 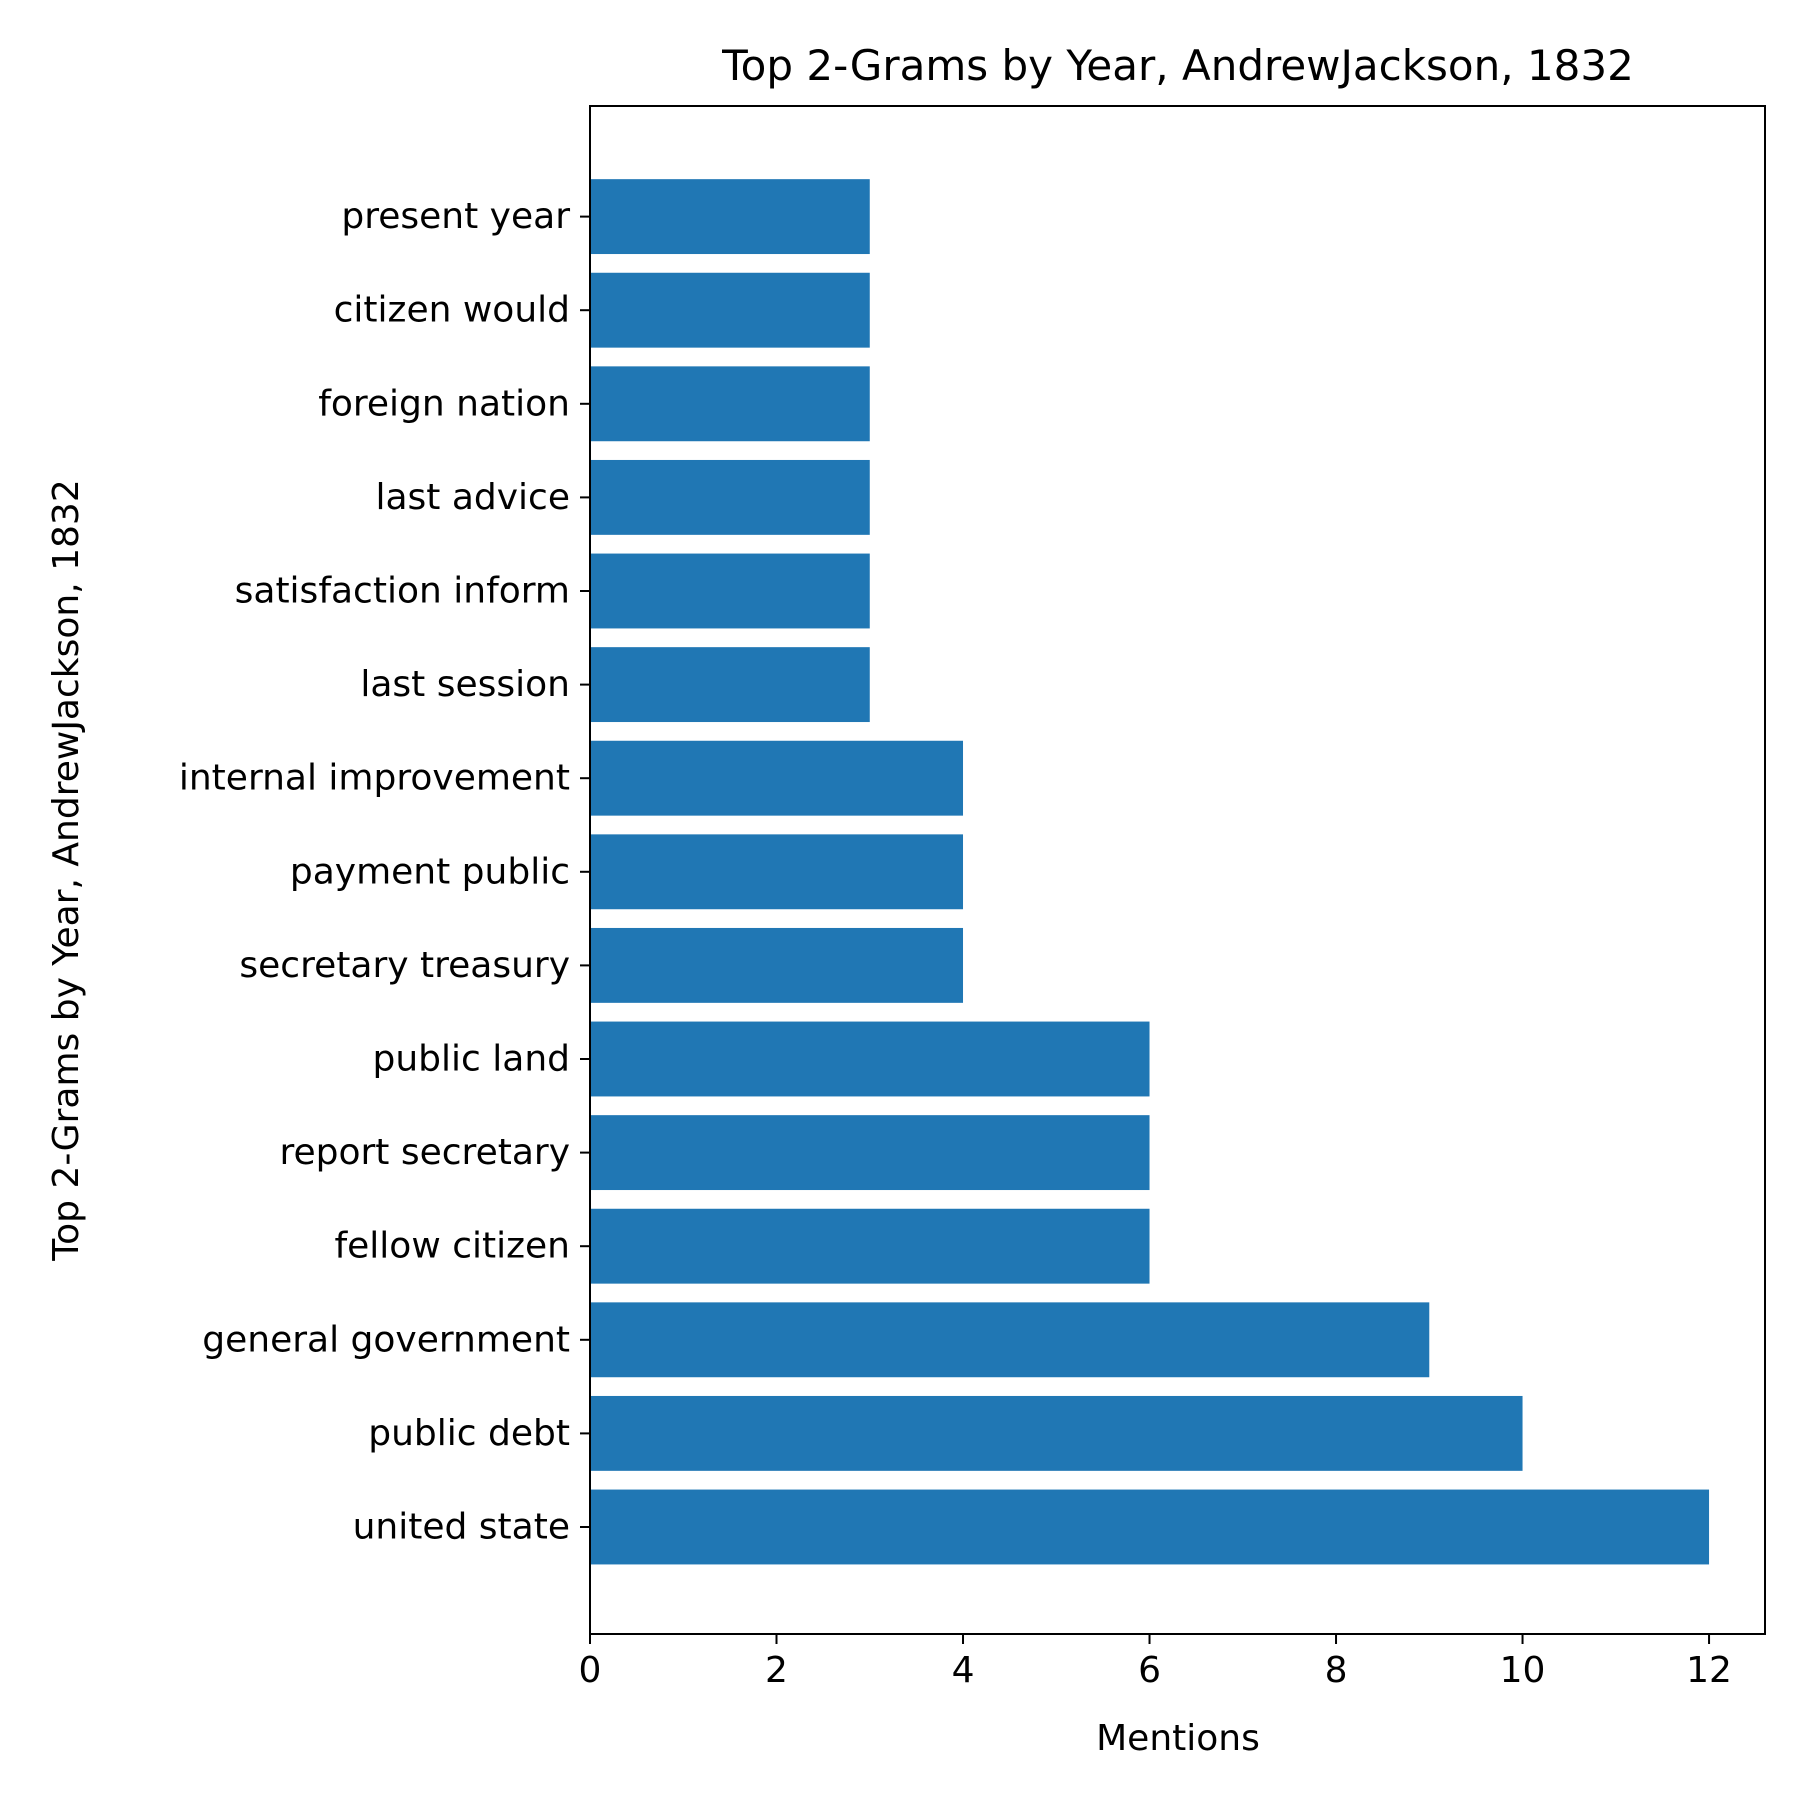 What do you see at coordinates (472, 497) in the screenshot?
I see `y-tick-label: last advice` at bounding box center [472, 497].